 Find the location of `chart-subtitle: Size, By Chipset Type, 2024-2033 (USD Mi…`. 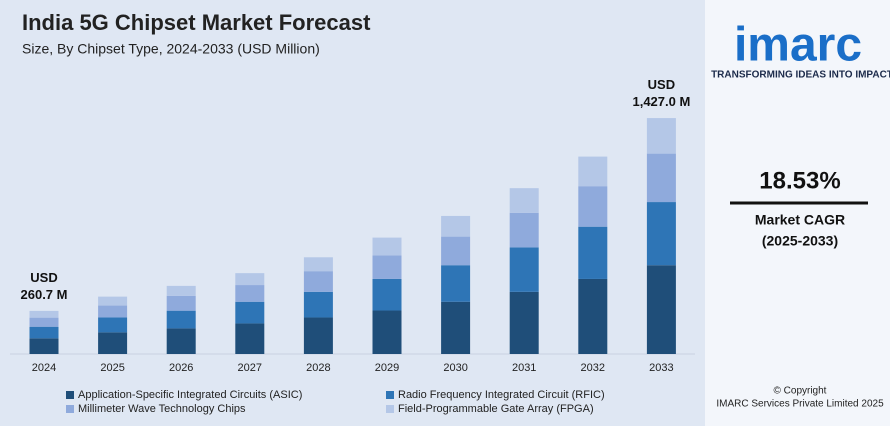

chart-subtitle: Size, By Chipset Type, 2024-2033 (USD Mi… is located at coordinates (171, 49).